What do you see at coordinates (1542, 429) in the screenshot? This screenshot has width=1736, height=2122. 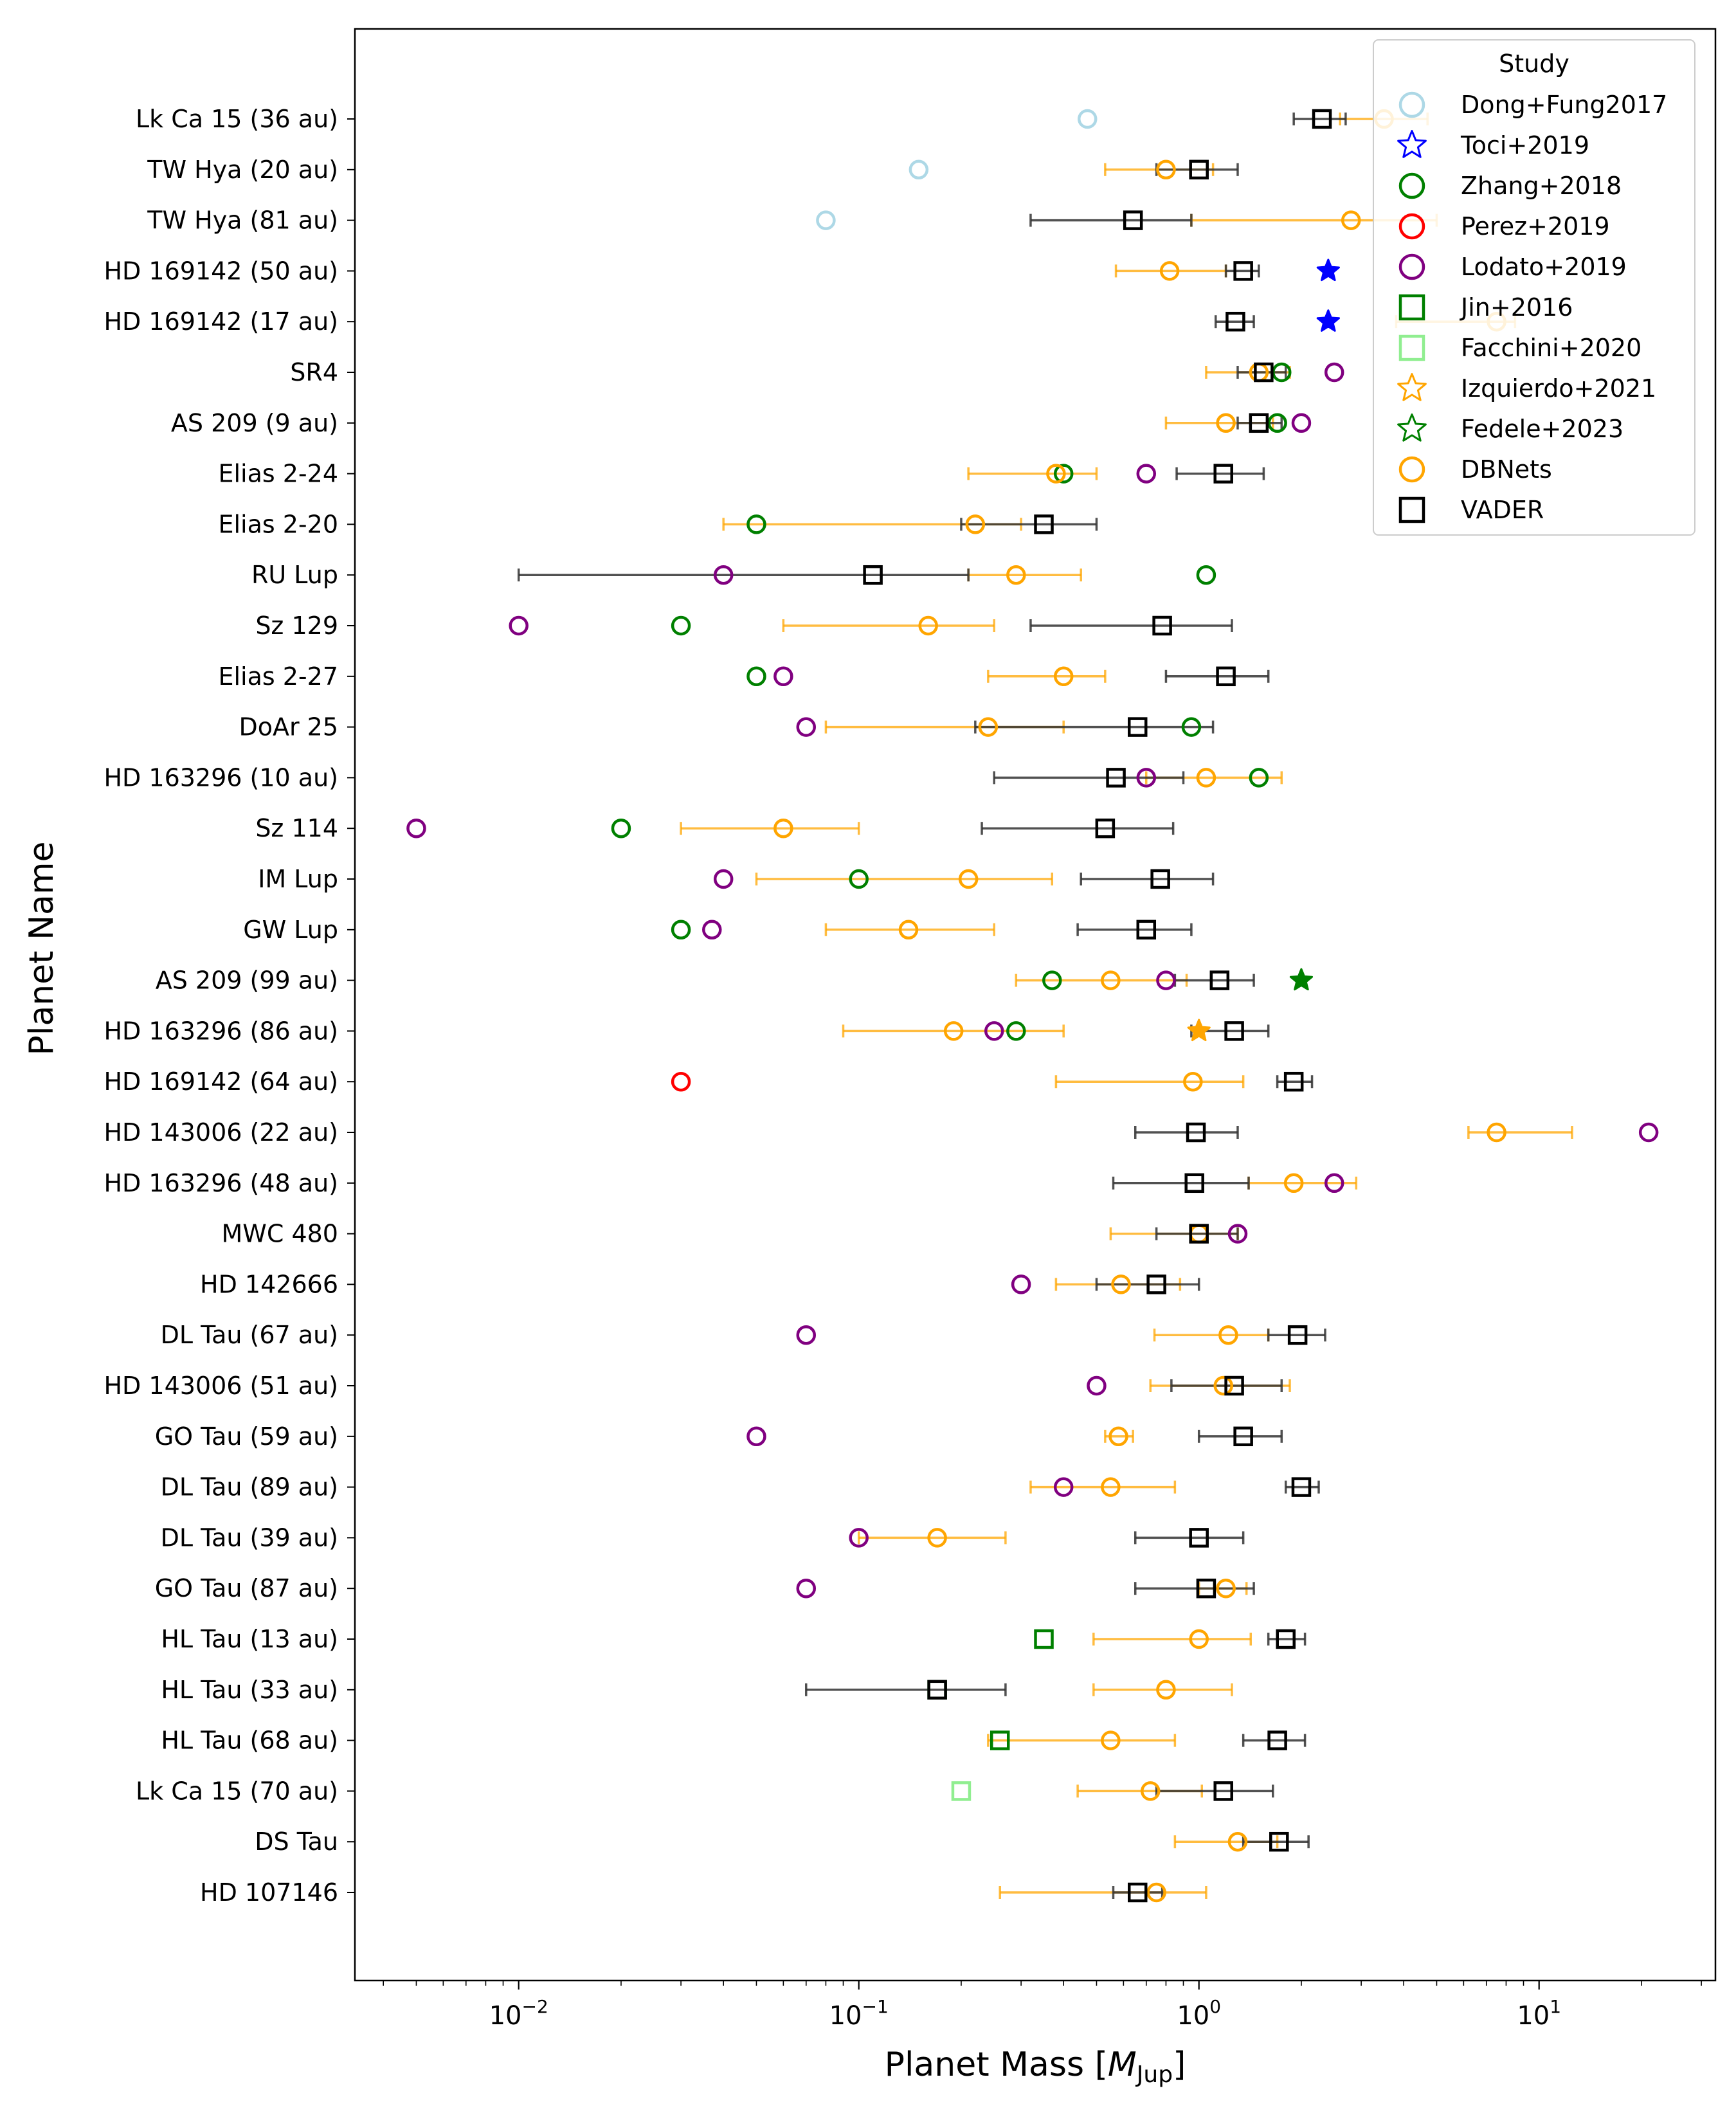 I see `legend-label-fedele-2023: Fedele+2023` at bounding box center [1542, 429].